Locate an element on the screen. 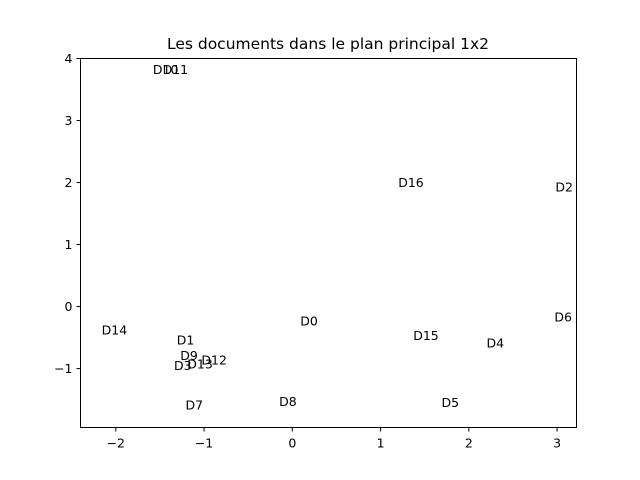 The height and width of the screenshot is (480, 640). y-tick-label: 4 is located at coordinates (69, 58).